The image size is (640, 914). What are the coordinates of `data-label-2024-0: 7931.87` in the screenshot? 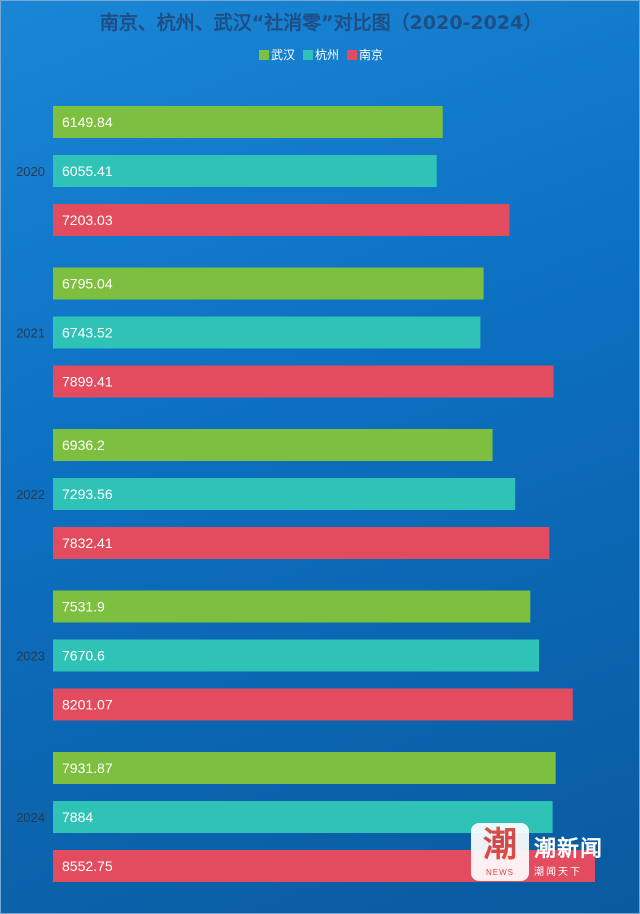 It's located at (87, 768).